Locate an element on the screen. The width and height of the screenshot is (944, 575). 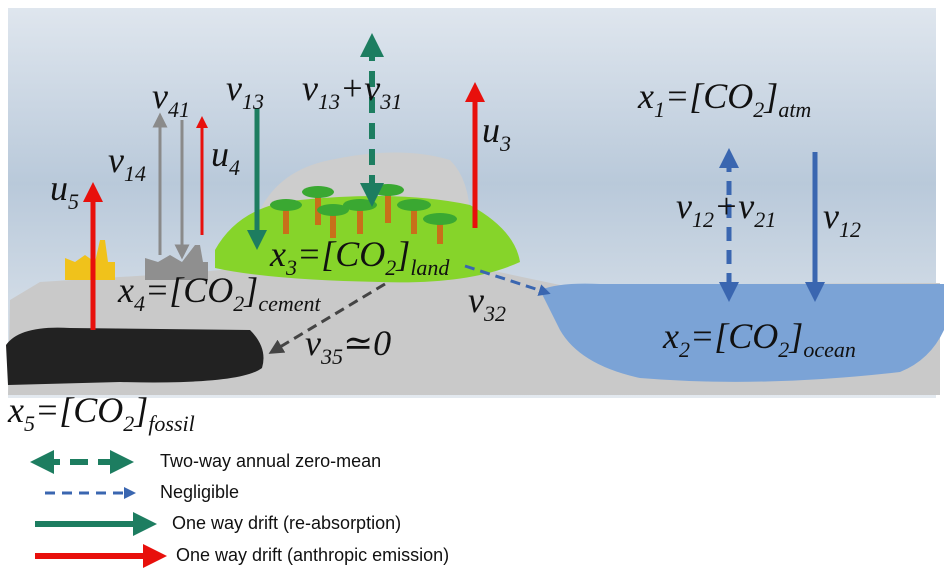
math-label: x4=[CO2]cement is located at coordinates (219, 293).